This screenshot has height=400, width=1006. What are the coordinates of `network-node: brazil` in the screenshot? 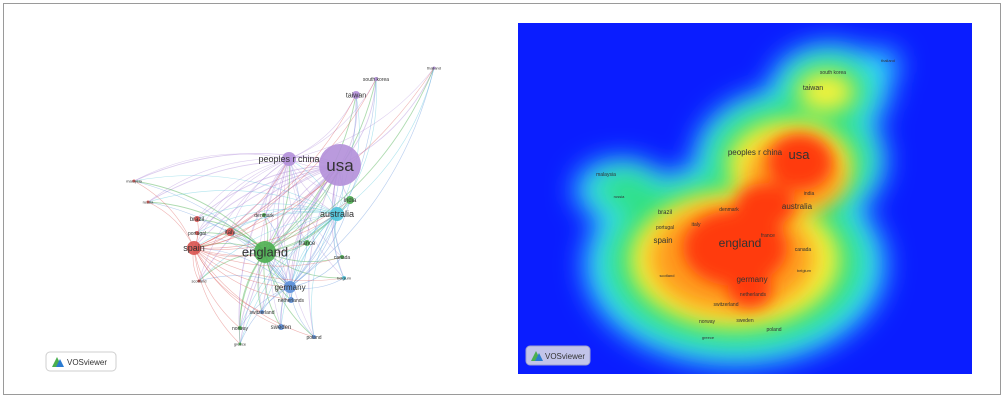 It's located at (197, 219).